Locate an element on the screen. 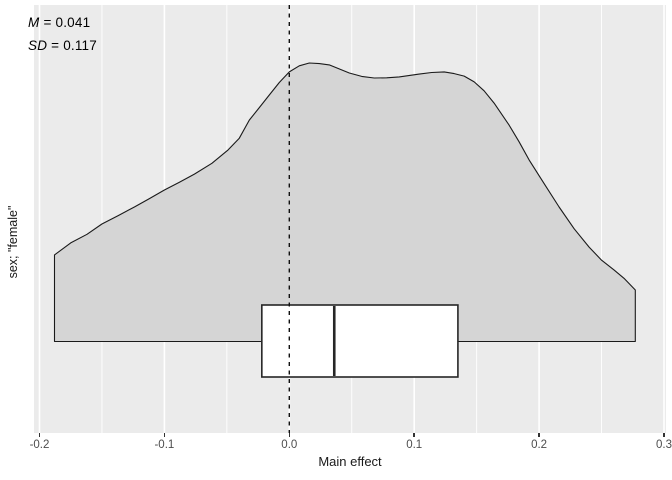 The width and height of the screenshot is (672, 480). x-tick-label: 0.3 is located at coordinates (664, 445).